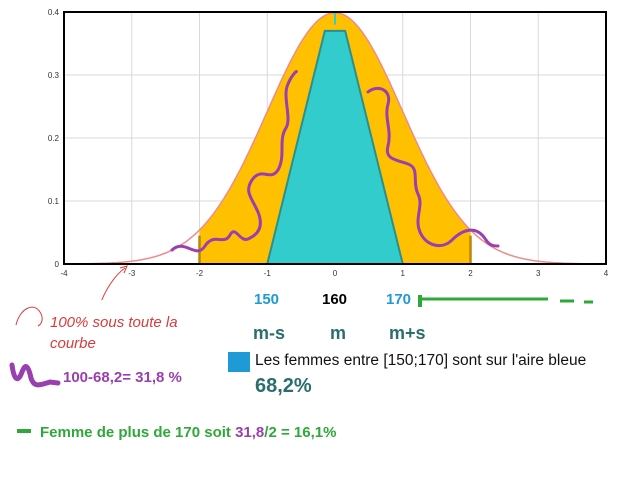 This screenshot has height=486, width=640. Describe the element at coordinates (64, 273) in the screenshot. I see `x-tick-label: -4` at that location.